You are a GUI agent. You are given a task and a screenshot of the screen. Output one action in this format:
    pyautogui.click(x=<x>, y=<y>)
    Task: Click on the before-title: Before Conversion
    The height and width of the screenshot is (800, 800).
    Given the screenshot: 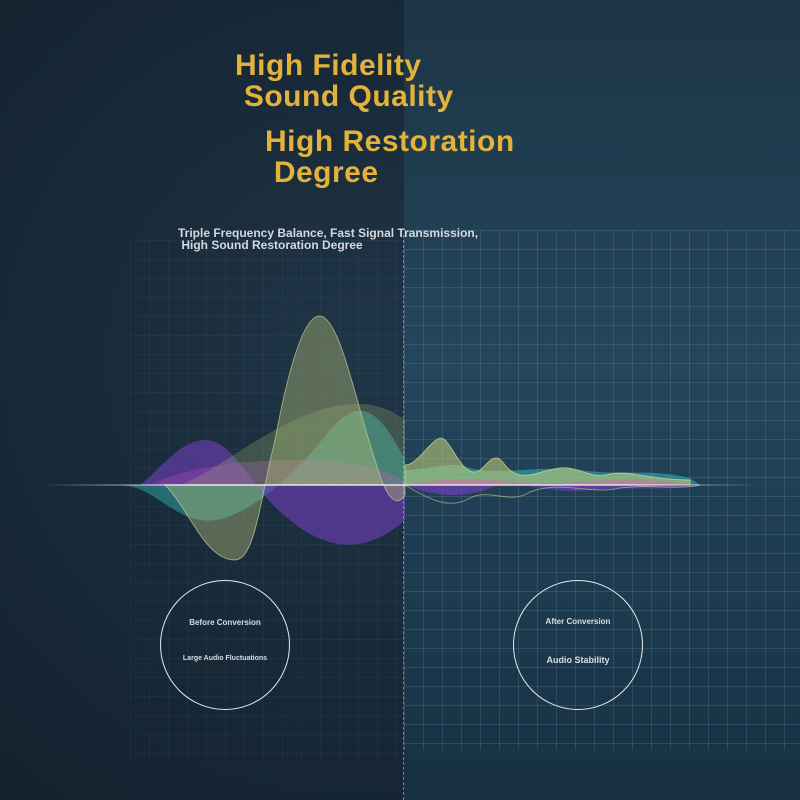 What is the action you would take?
    pyautogui.click(x=225, y=622)
    